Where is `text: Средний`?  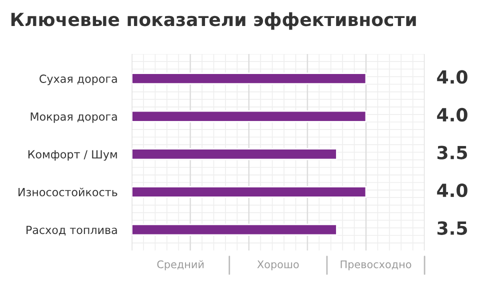 text: Средний is located at coordinates (180, 265).